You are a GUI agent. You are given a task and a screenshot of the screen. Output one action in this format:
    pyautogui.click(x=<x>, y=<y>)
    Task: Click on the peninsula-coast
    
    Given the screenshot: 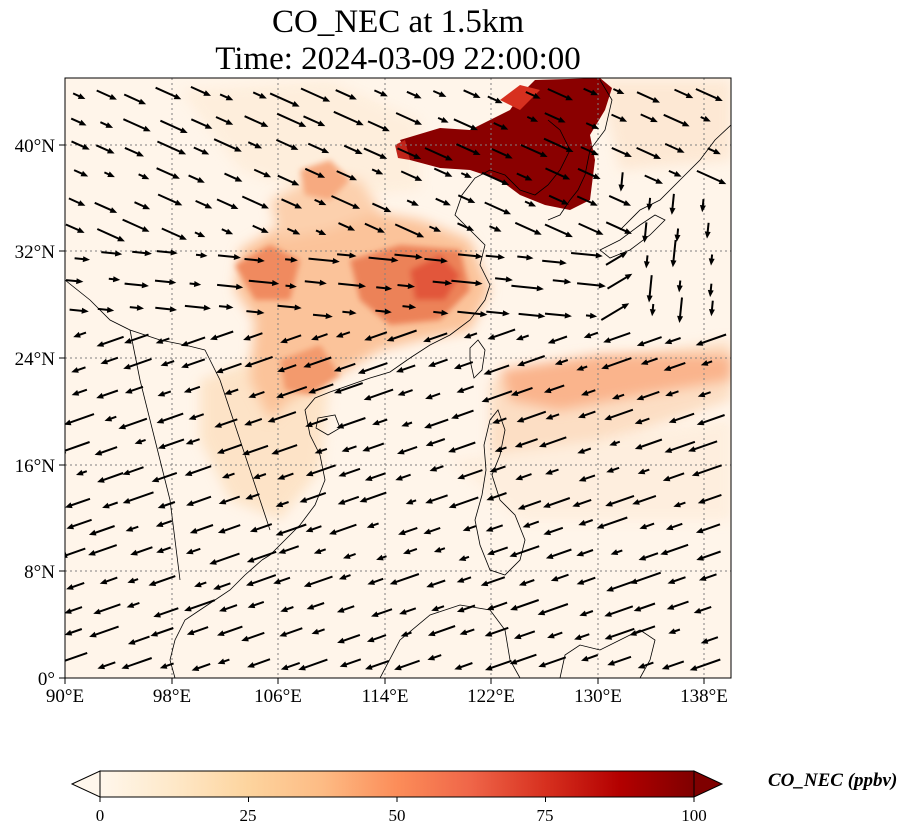 What is the action you would take?
    pyautogui.click(x=216, y=618)
    